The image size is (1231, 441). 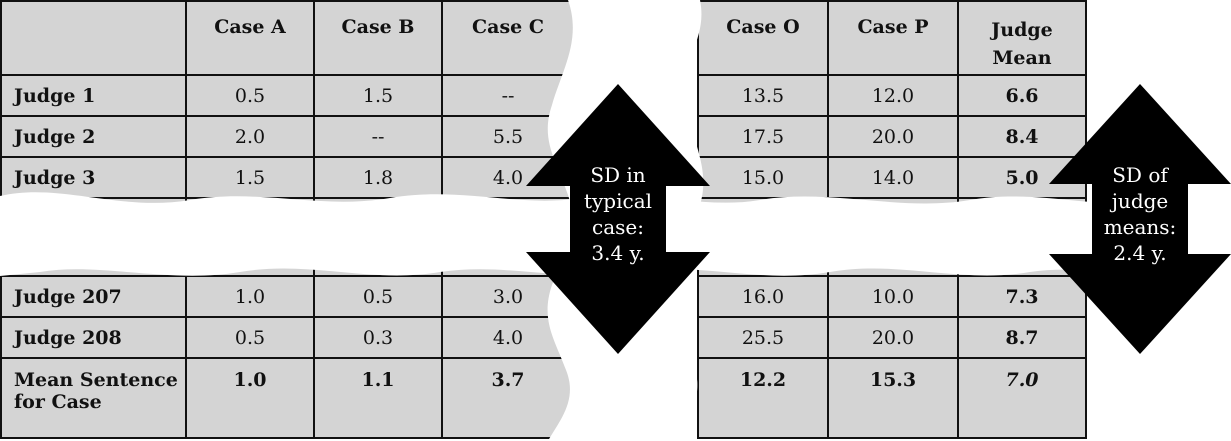 What do you see at coordinates (508, 38) in the screenshot?
I see `header-case-c: Case C` at bounding box center [508, 38].